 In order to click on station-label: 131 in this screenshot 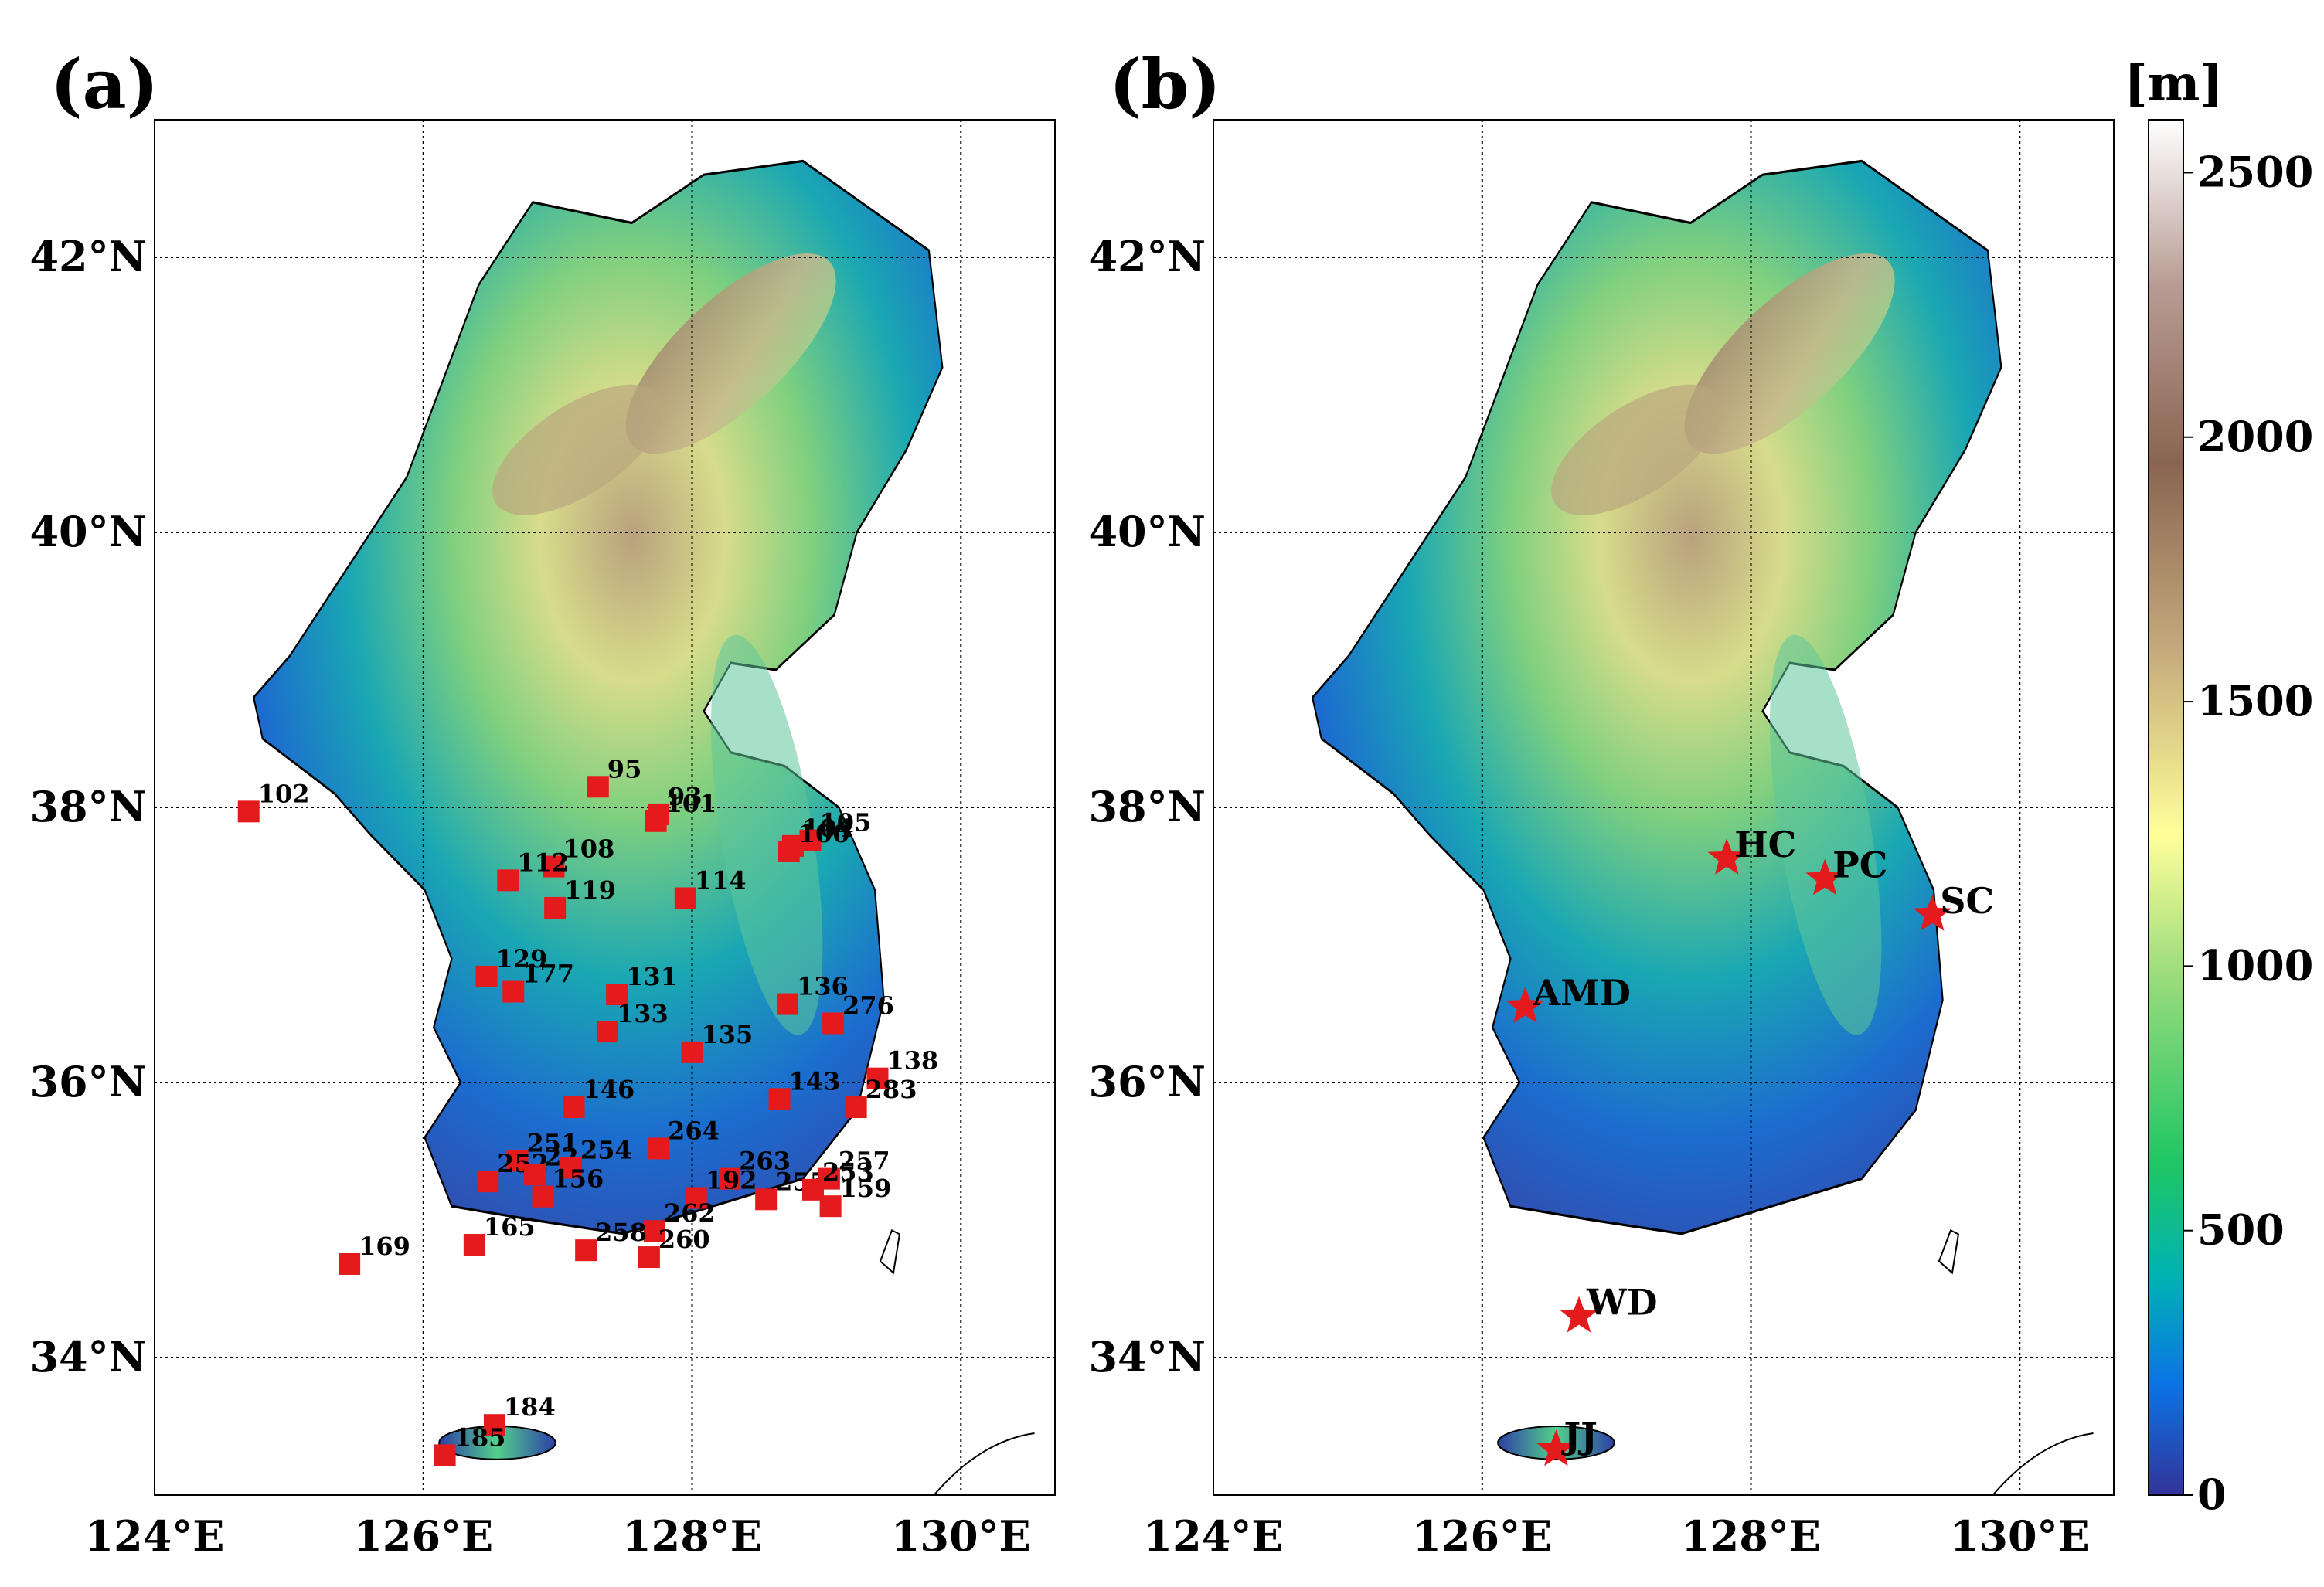, I will do `click(652, 976)`.